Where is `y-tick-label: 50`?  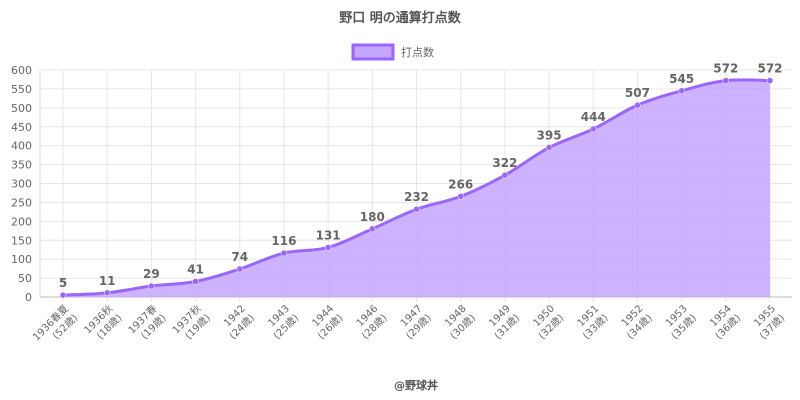
y-tick-label: 50 is located at coordinates (25, 278).